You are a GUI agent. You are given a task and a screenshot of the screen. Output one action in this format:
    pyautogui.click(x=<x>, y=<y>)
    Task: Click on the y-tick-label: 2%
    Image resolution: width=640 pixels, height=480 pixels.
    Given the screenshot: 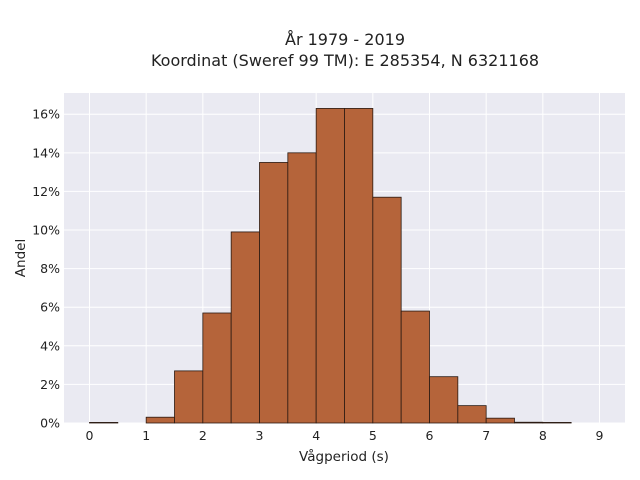 What is the action you would take?
    pyautogui.click(x=50, y=384)
    